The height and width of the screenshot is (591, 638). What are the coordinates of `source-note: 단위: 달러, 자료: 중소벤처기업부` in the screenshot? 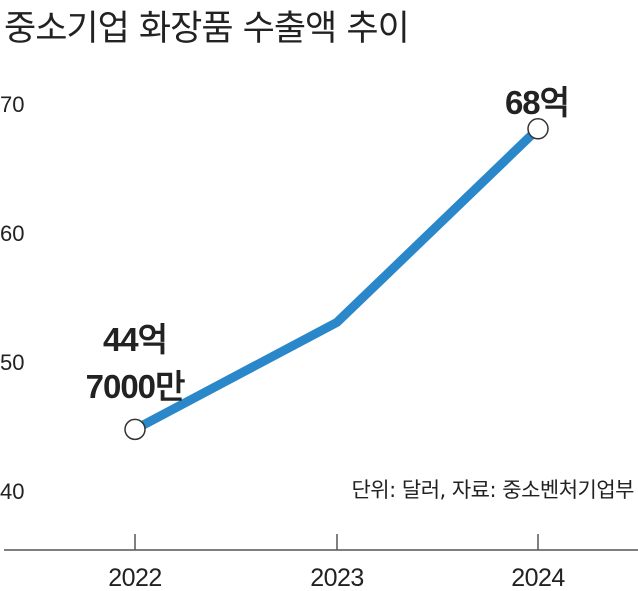 It's located at (492, 490).